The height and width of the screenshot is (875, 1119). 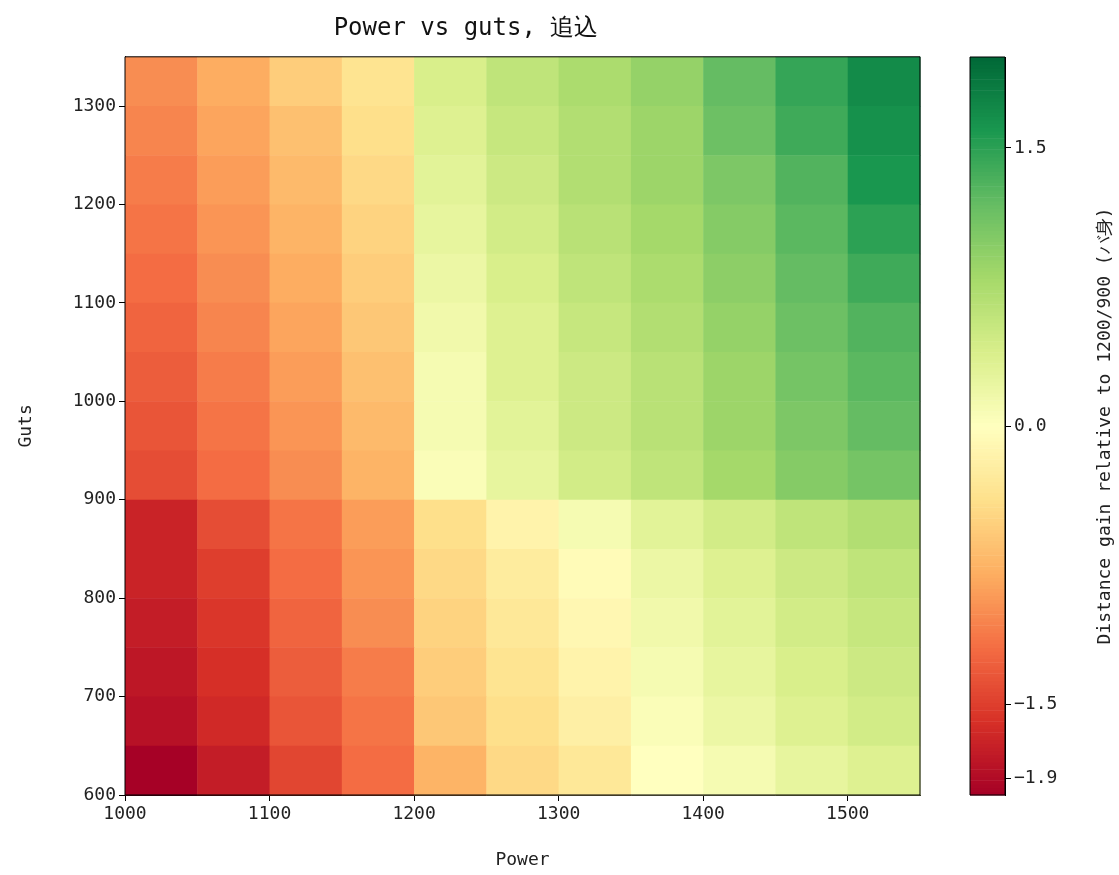 I want to click on x-tick-label: 1200, so click(x=414, y=813).